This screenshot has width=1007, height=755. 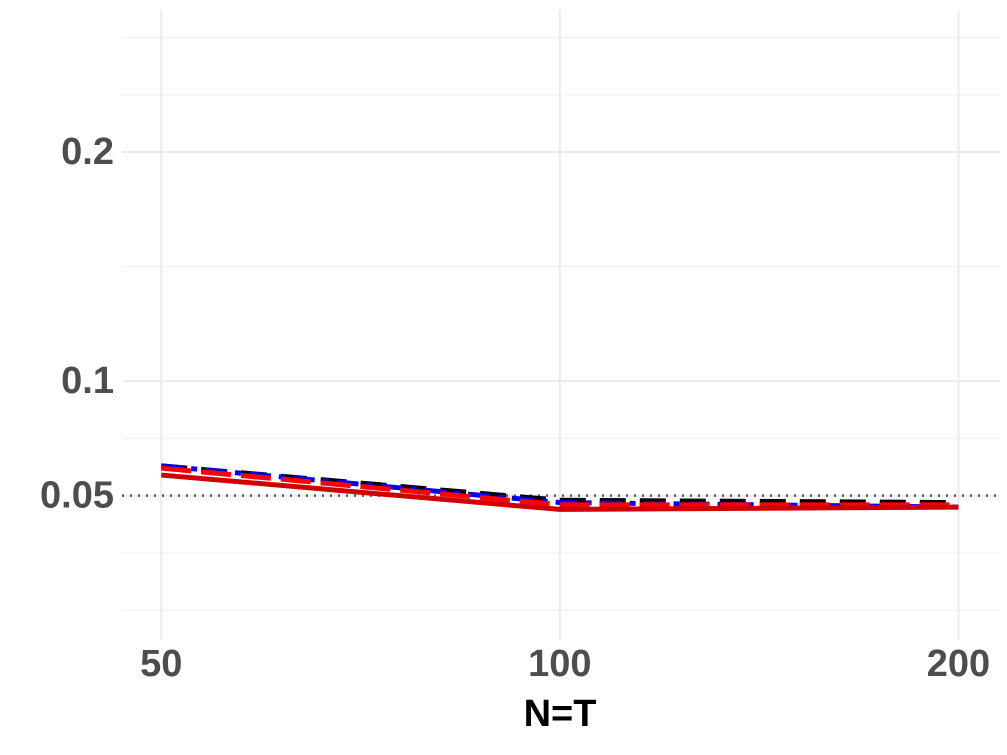 I want to click on x-tick-label: 100, so click(x=559, y=664).